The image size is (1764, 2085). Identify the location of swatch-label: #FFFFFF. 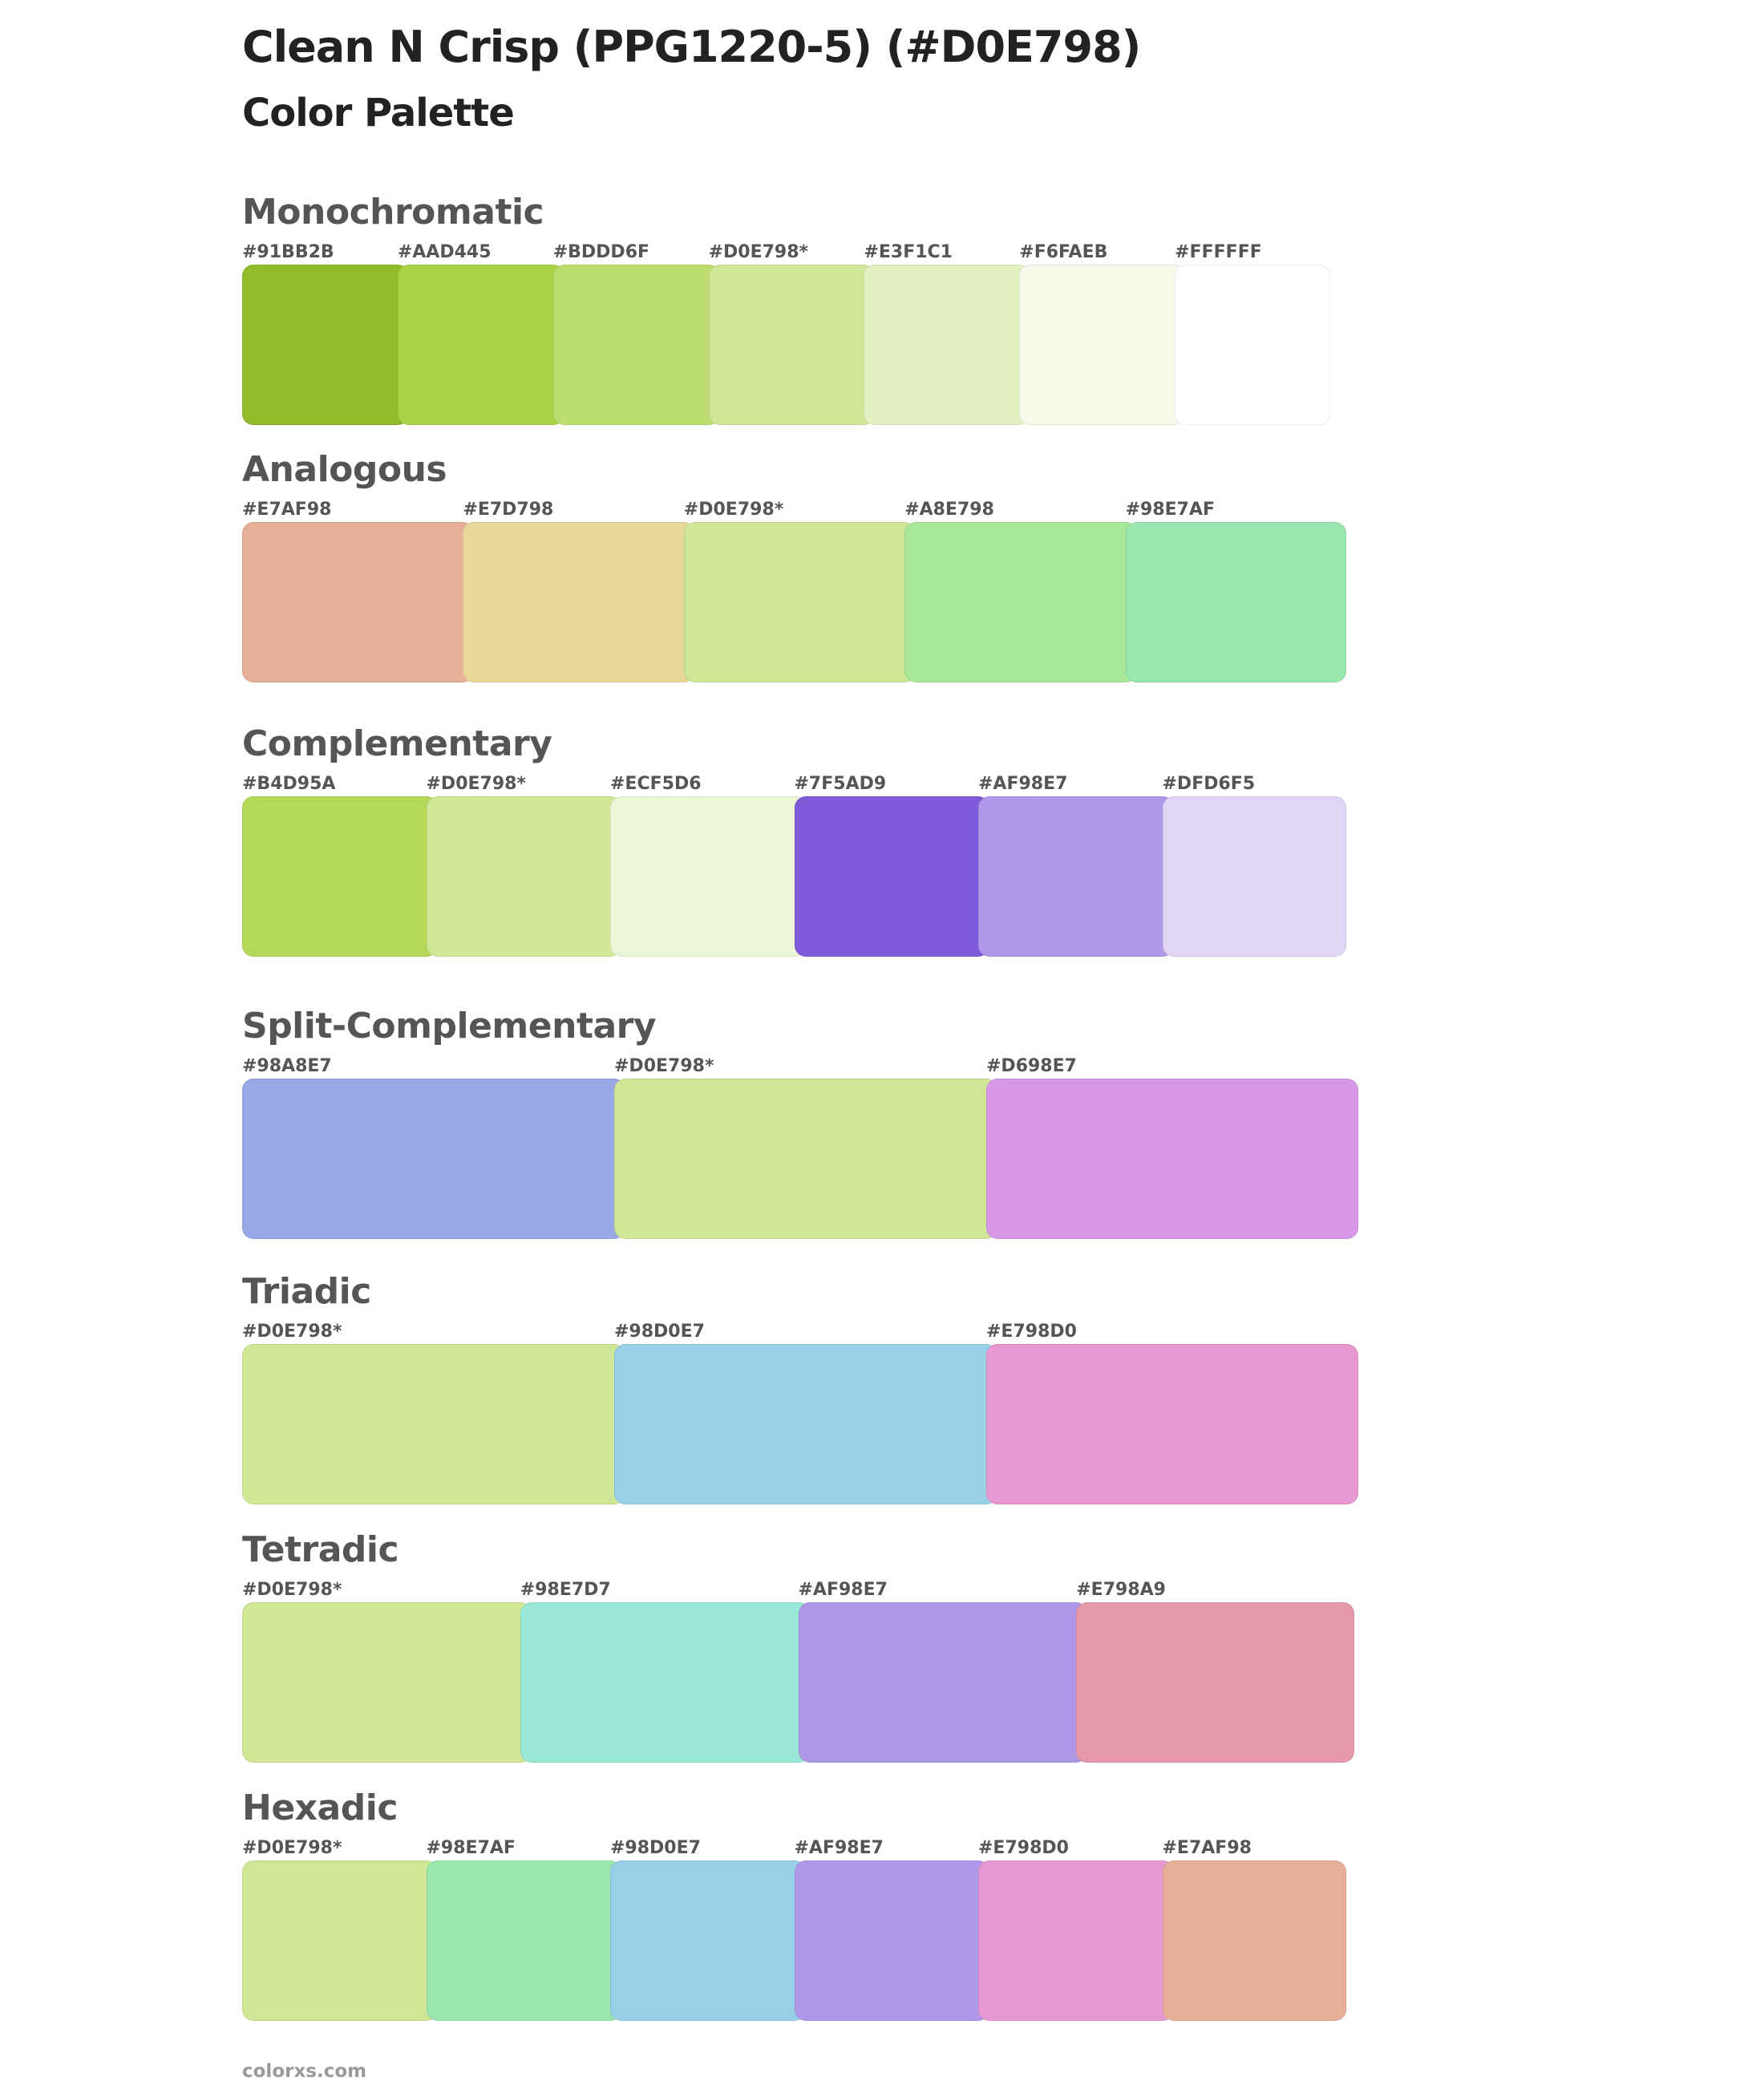
(1218, 252).